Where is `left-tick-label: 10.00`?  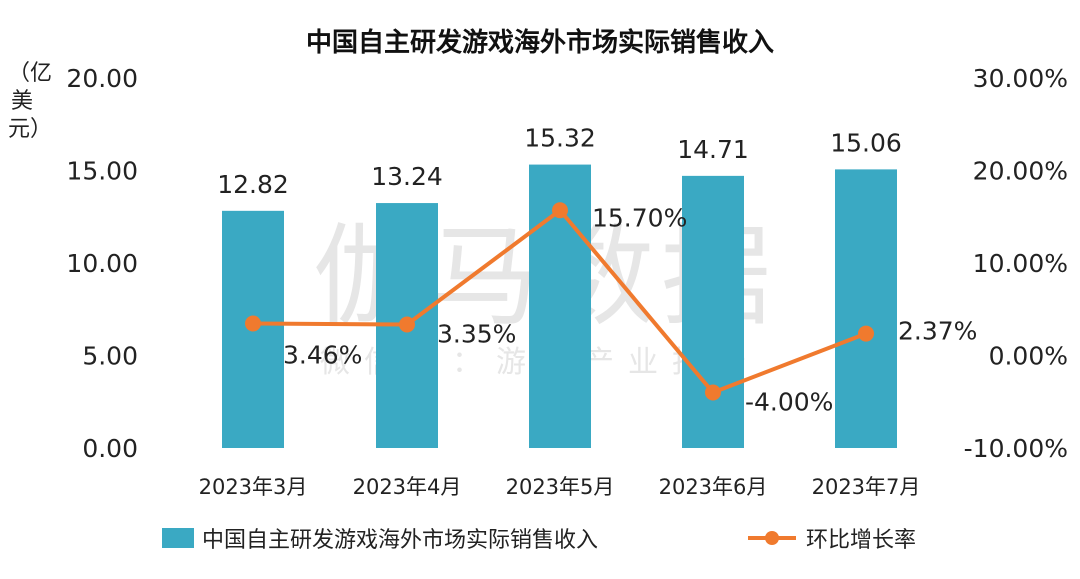 left-tick-label: 10.00 is located at coordinates (102, 263).